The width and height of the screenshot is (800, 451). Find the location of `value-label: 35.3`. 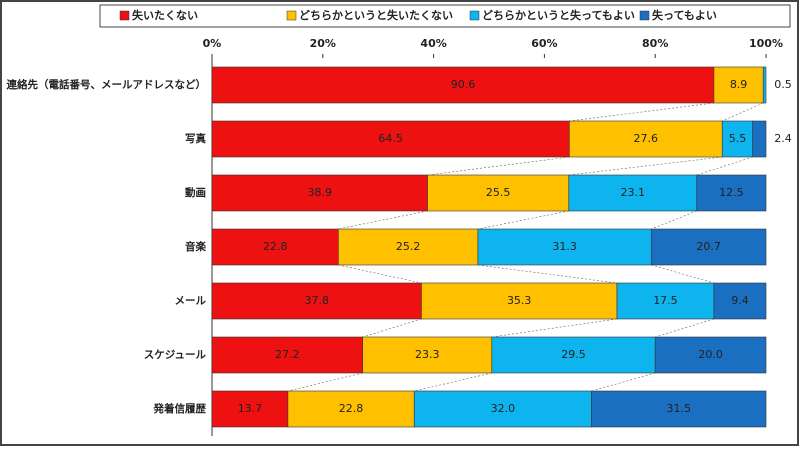

value-label: 35.3 is located at coordinates (519, 300).